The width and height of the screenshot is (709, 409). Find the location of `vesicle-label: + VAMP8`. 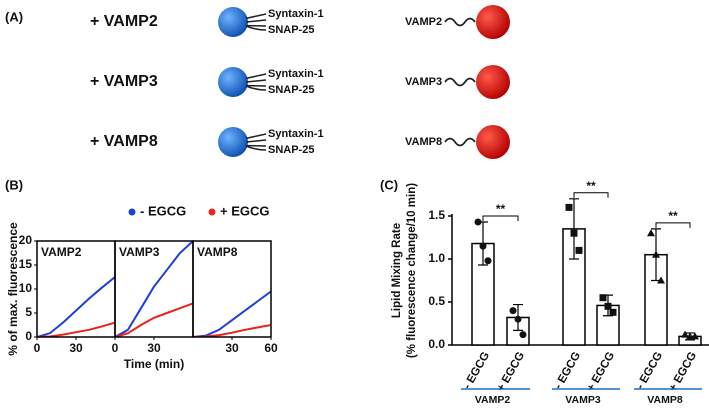

vesicle-label: + VAMP8 is located at coordinates (124, 141).